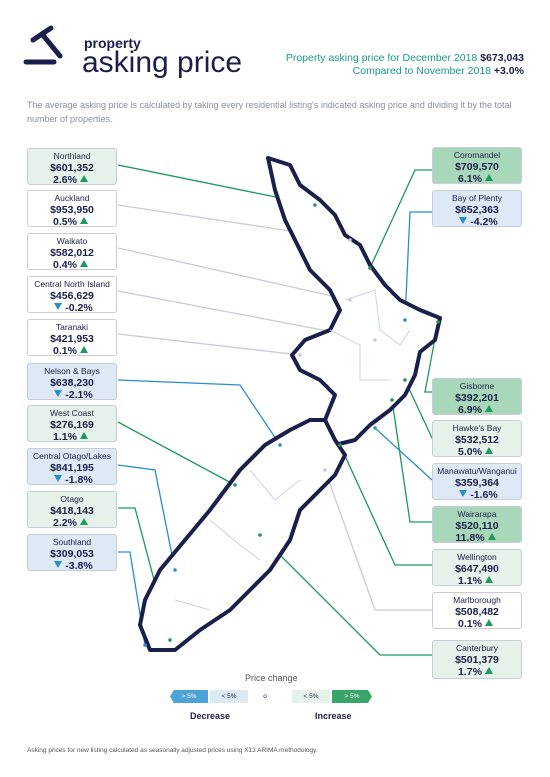  I want to click on region-change: 0.5%, so click(72, 222).